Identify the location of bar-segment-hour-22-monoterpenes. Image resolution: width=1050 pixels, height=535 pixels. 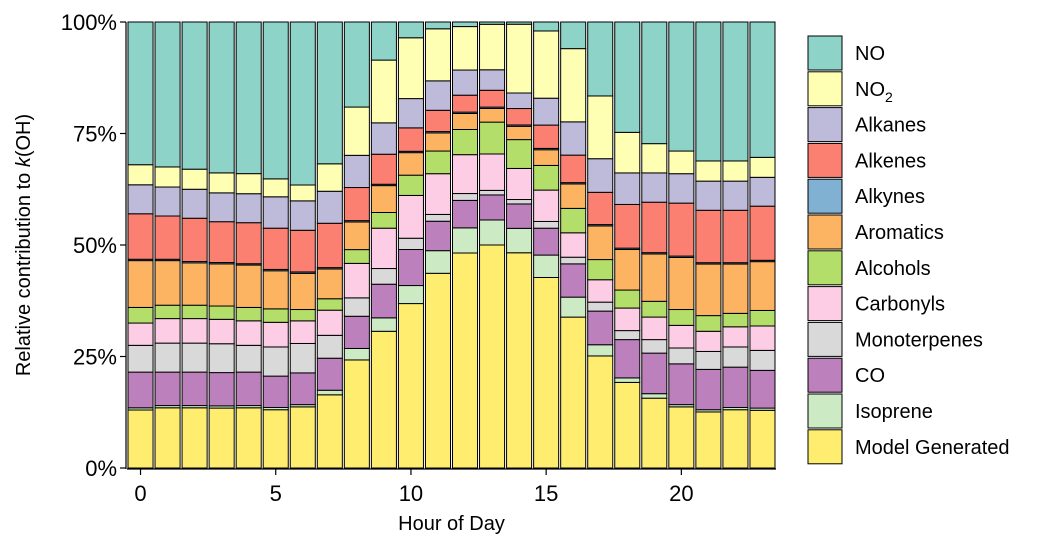
(735, 357).